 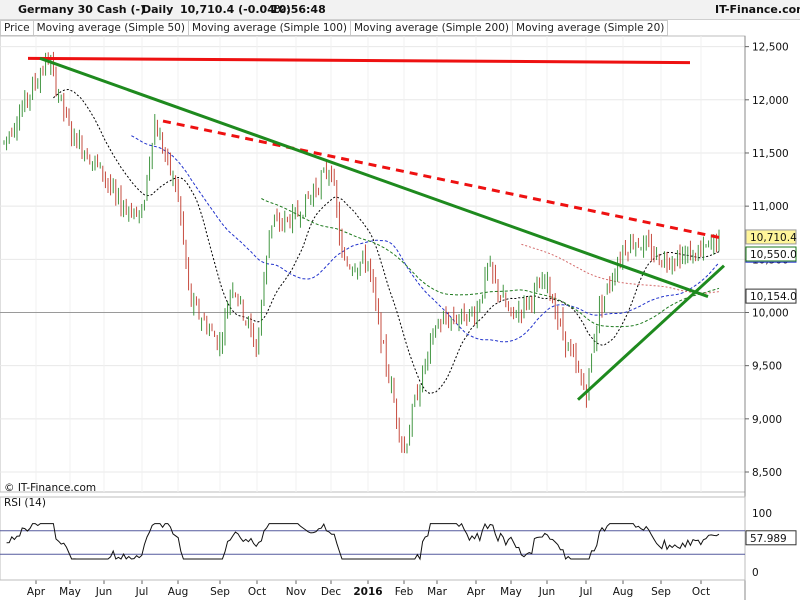 I want to click on instrument-name: Germany 30 Cash (-), so click(x=82, y=9).